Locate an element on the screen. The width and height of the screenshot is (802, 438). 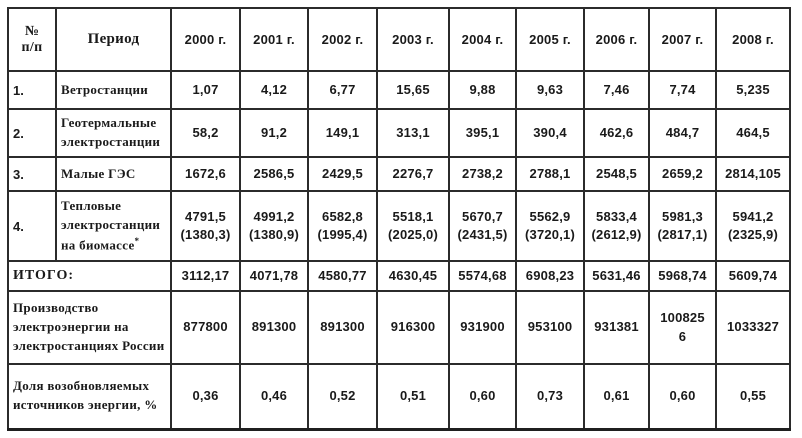
value-cell: 1033327 is located at coordinates (753, 327).